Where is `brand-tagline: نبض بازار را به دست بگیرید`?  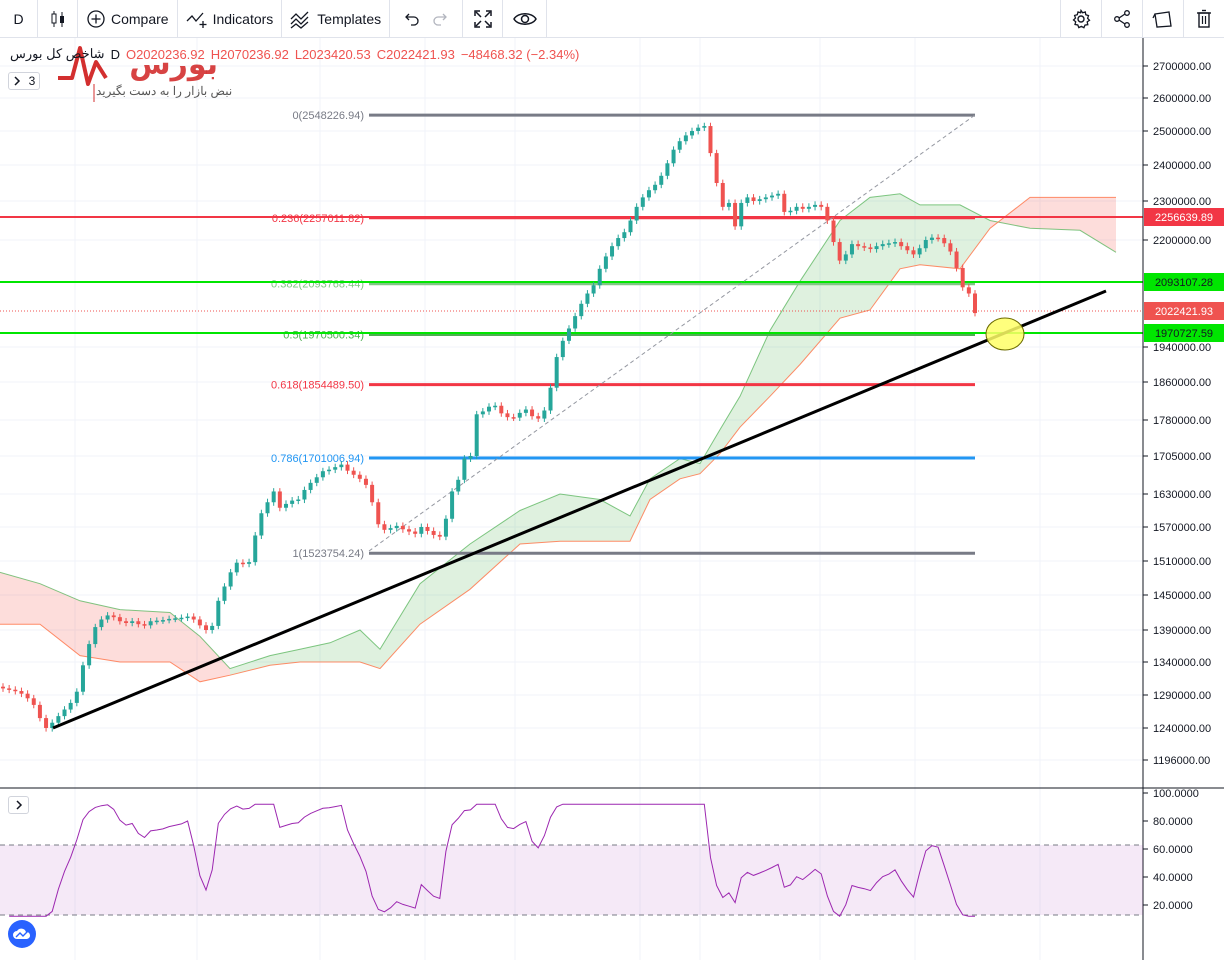 brand-tagline: نبض بازار را به دست بگیرید is located at coordinates (164, 91).